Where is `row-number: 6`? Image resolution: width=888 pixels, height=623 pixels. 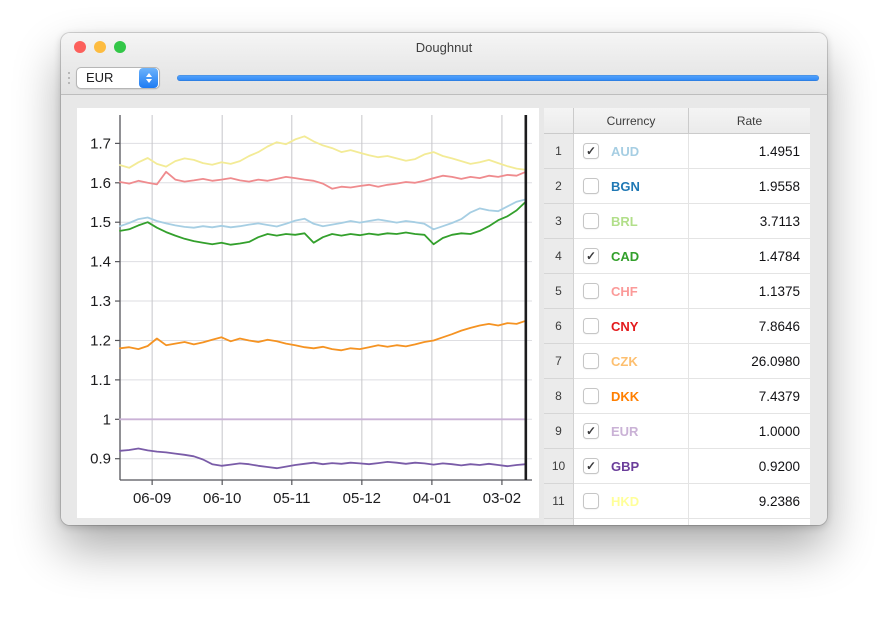 row-number: 6 is located at coordinates (559, 326).